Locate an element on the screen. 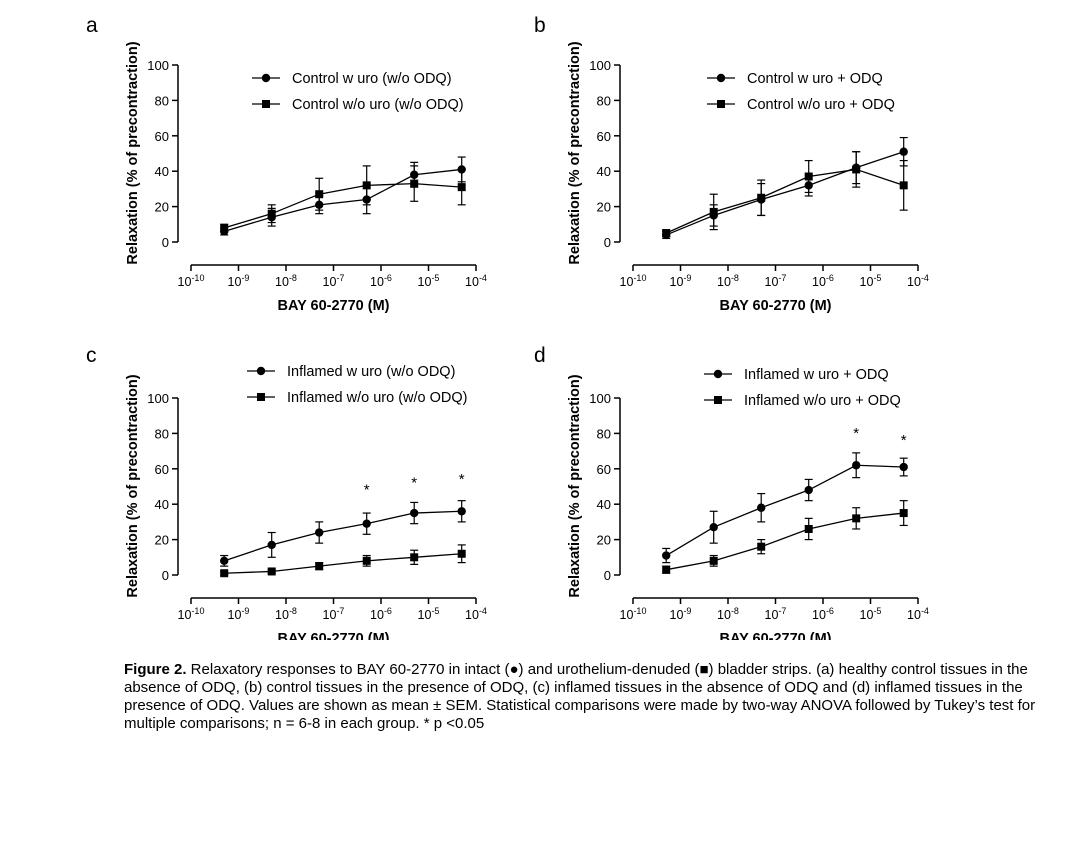 The image size is (1080, 853). legend-label: Control w/o uro (w/o ODQ) is located at coordinates (378, 105).